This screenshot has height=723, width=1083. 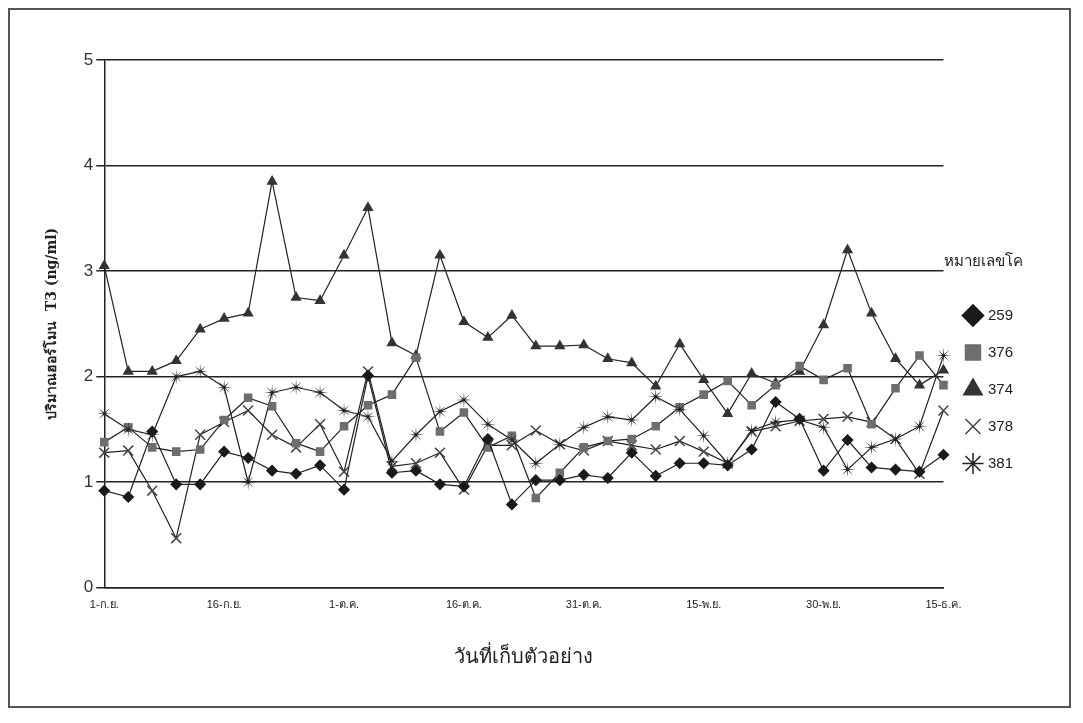 I want to click on y-axis-title: ปริมาณฮอร์โมน T3 (ng/ml), so click(x=51, y=324).